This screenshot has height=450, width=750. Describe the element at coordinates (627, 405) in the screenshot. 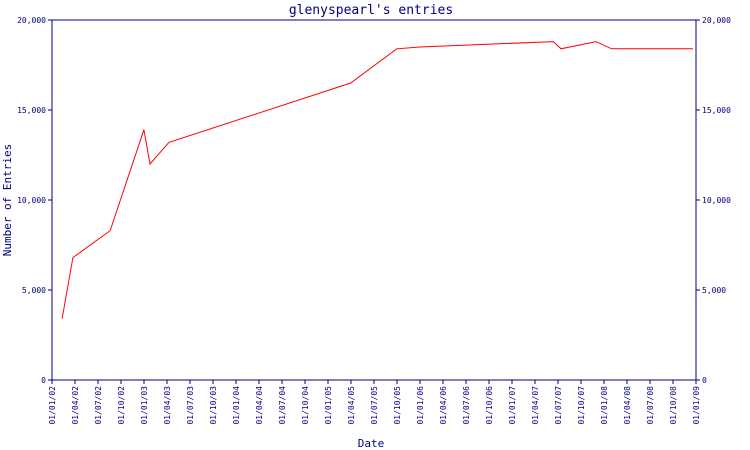

I see `x-tick-label: 01/04/08` at that location.